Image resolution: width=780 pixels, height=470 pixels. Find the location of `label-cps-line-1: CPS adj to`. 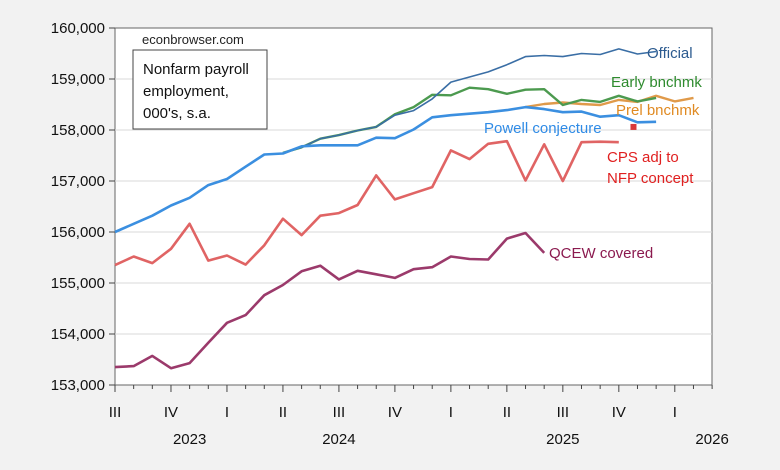

label-cps-line-1: CPS adj to is located at coordinates (643, 157).